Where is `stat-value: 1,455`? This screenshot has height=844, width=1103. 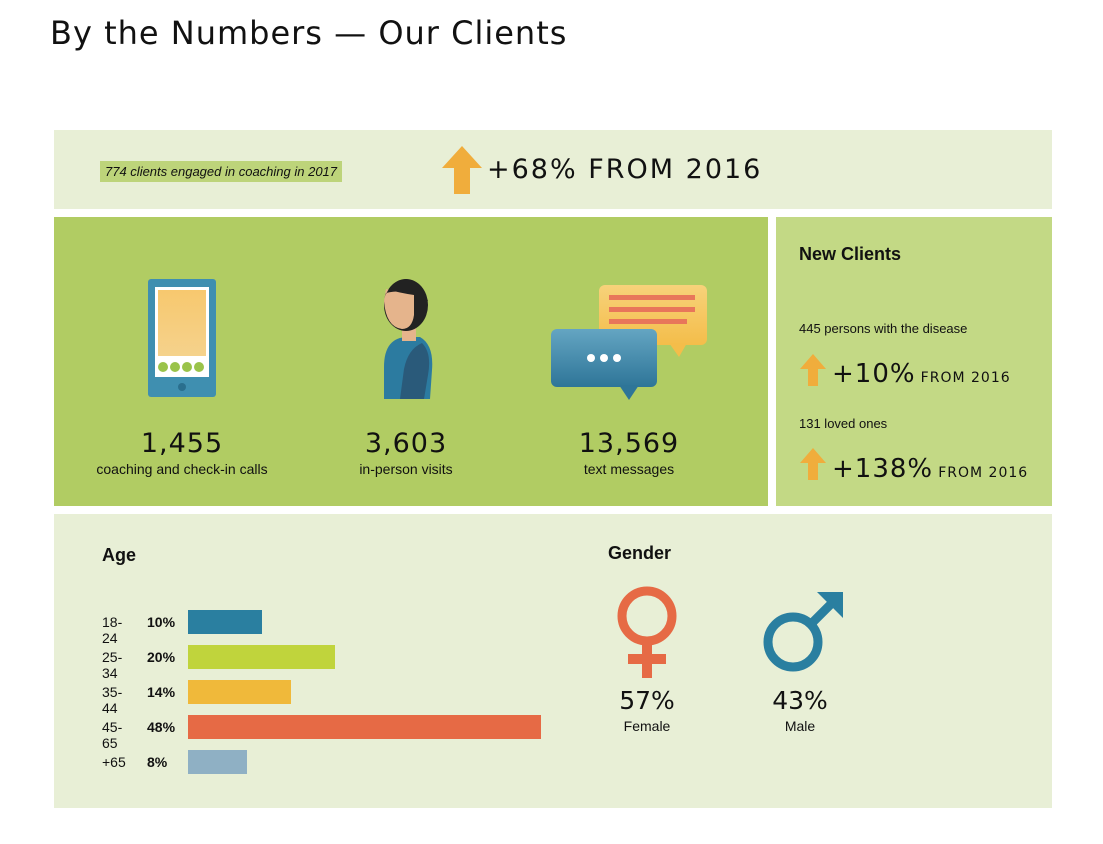
stat-value: 1,455 is located at coordinates (182, 443).